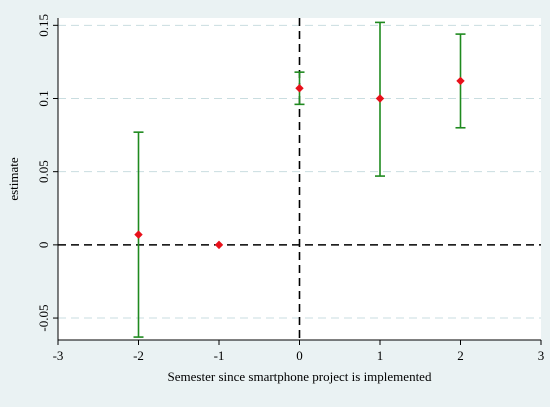 The image size is (550, 407). What do you see at coordinates (138, 355) in the screenshot?
I see `x-tick-label: -2` at bounding box center [138, 355].